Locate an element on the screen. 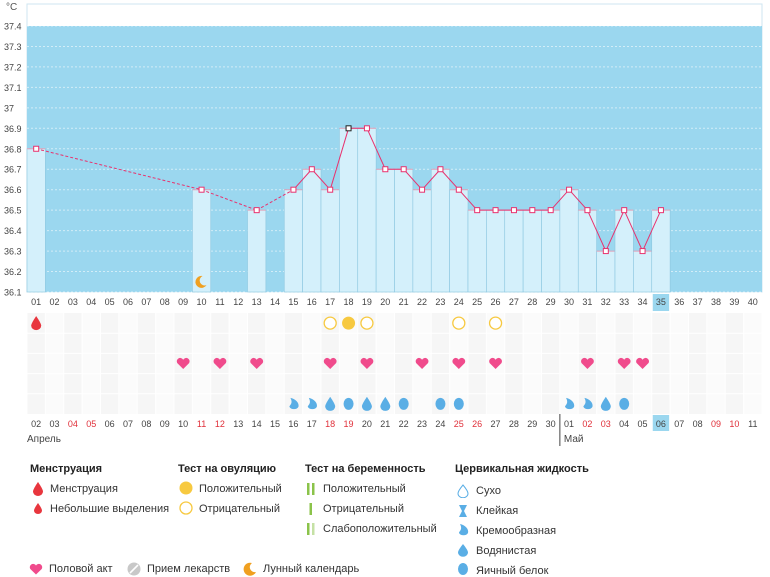 This screenshot has width=770, height=577. cycle-day-label: 12 is located at coordinates (238, 302).